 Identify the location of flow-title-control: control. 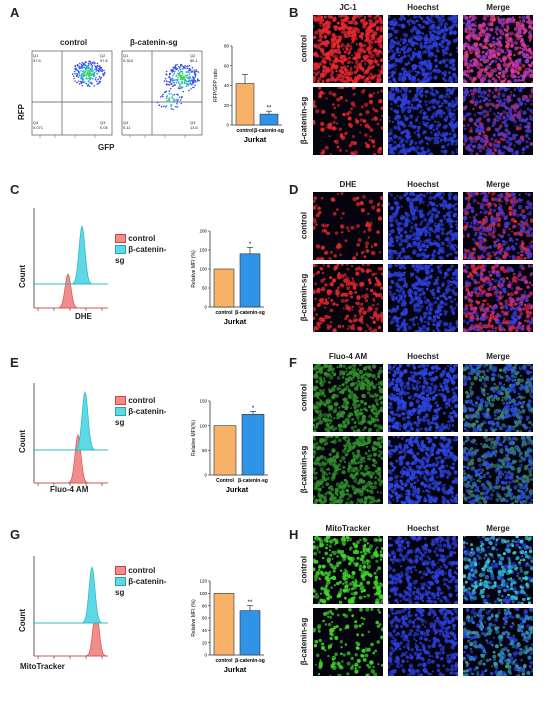
(74, 42).